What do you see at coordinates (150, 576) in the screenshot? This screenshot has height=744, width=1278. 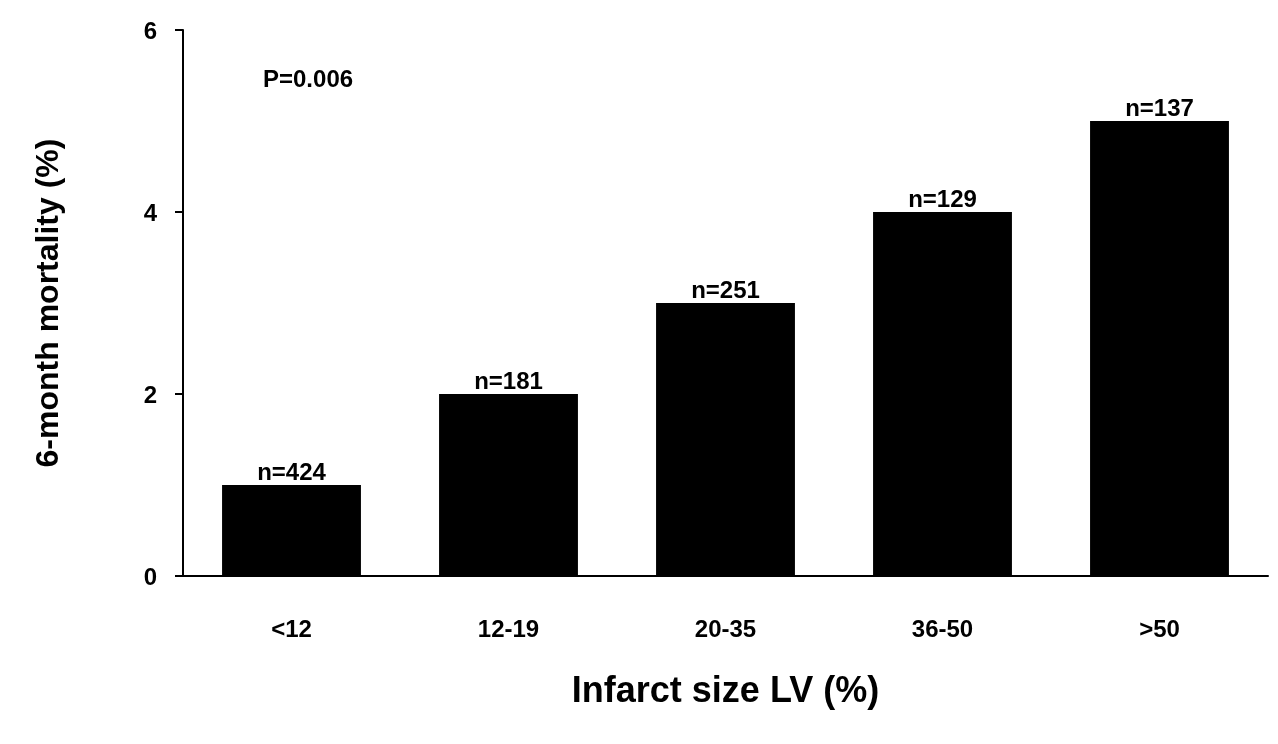 I see `y-tick-label: 0` at bounding box center [150, 576].